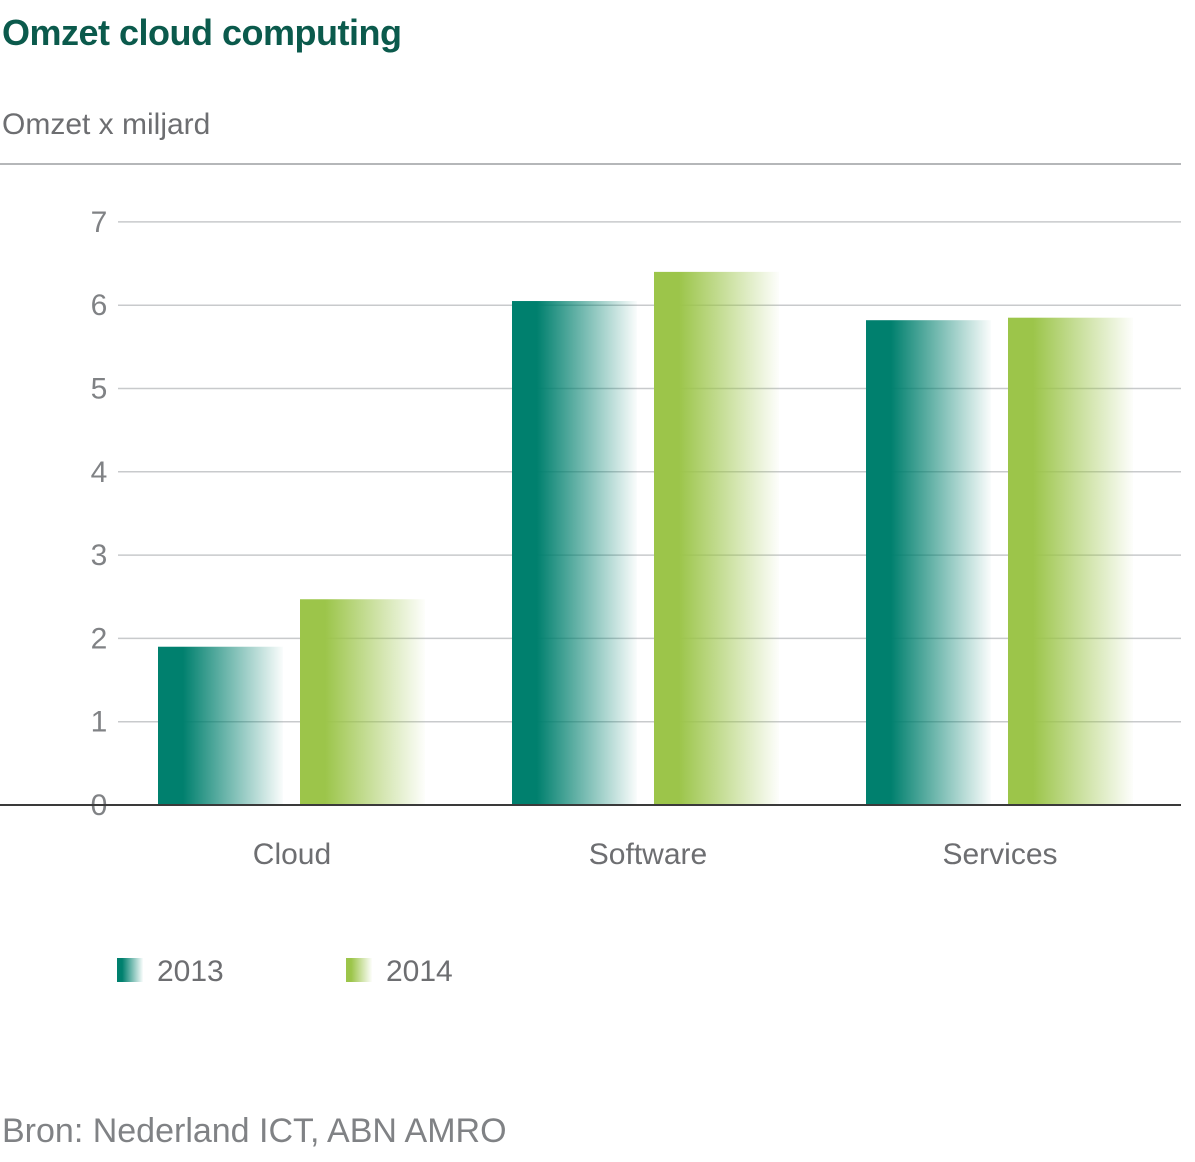  Describe the element at coordinates (716, 538) in the screenshot. I see `bar-2014-software` at that location.